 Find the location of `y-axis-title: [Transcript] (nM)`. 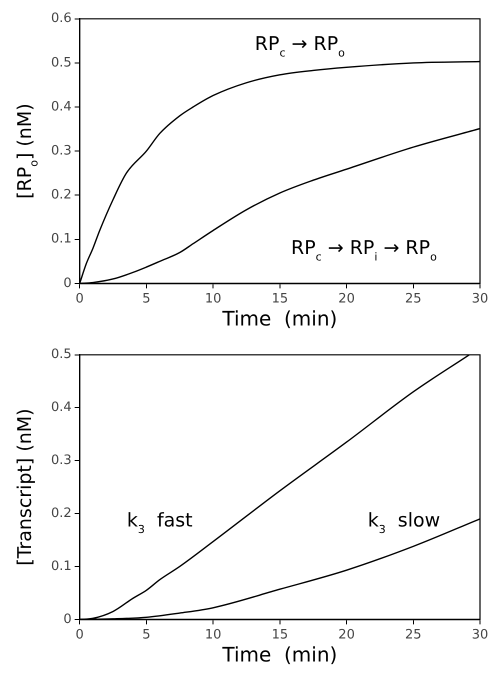

y-axis-title: [Transcript] (nM) is located at coordinates (25, 487).